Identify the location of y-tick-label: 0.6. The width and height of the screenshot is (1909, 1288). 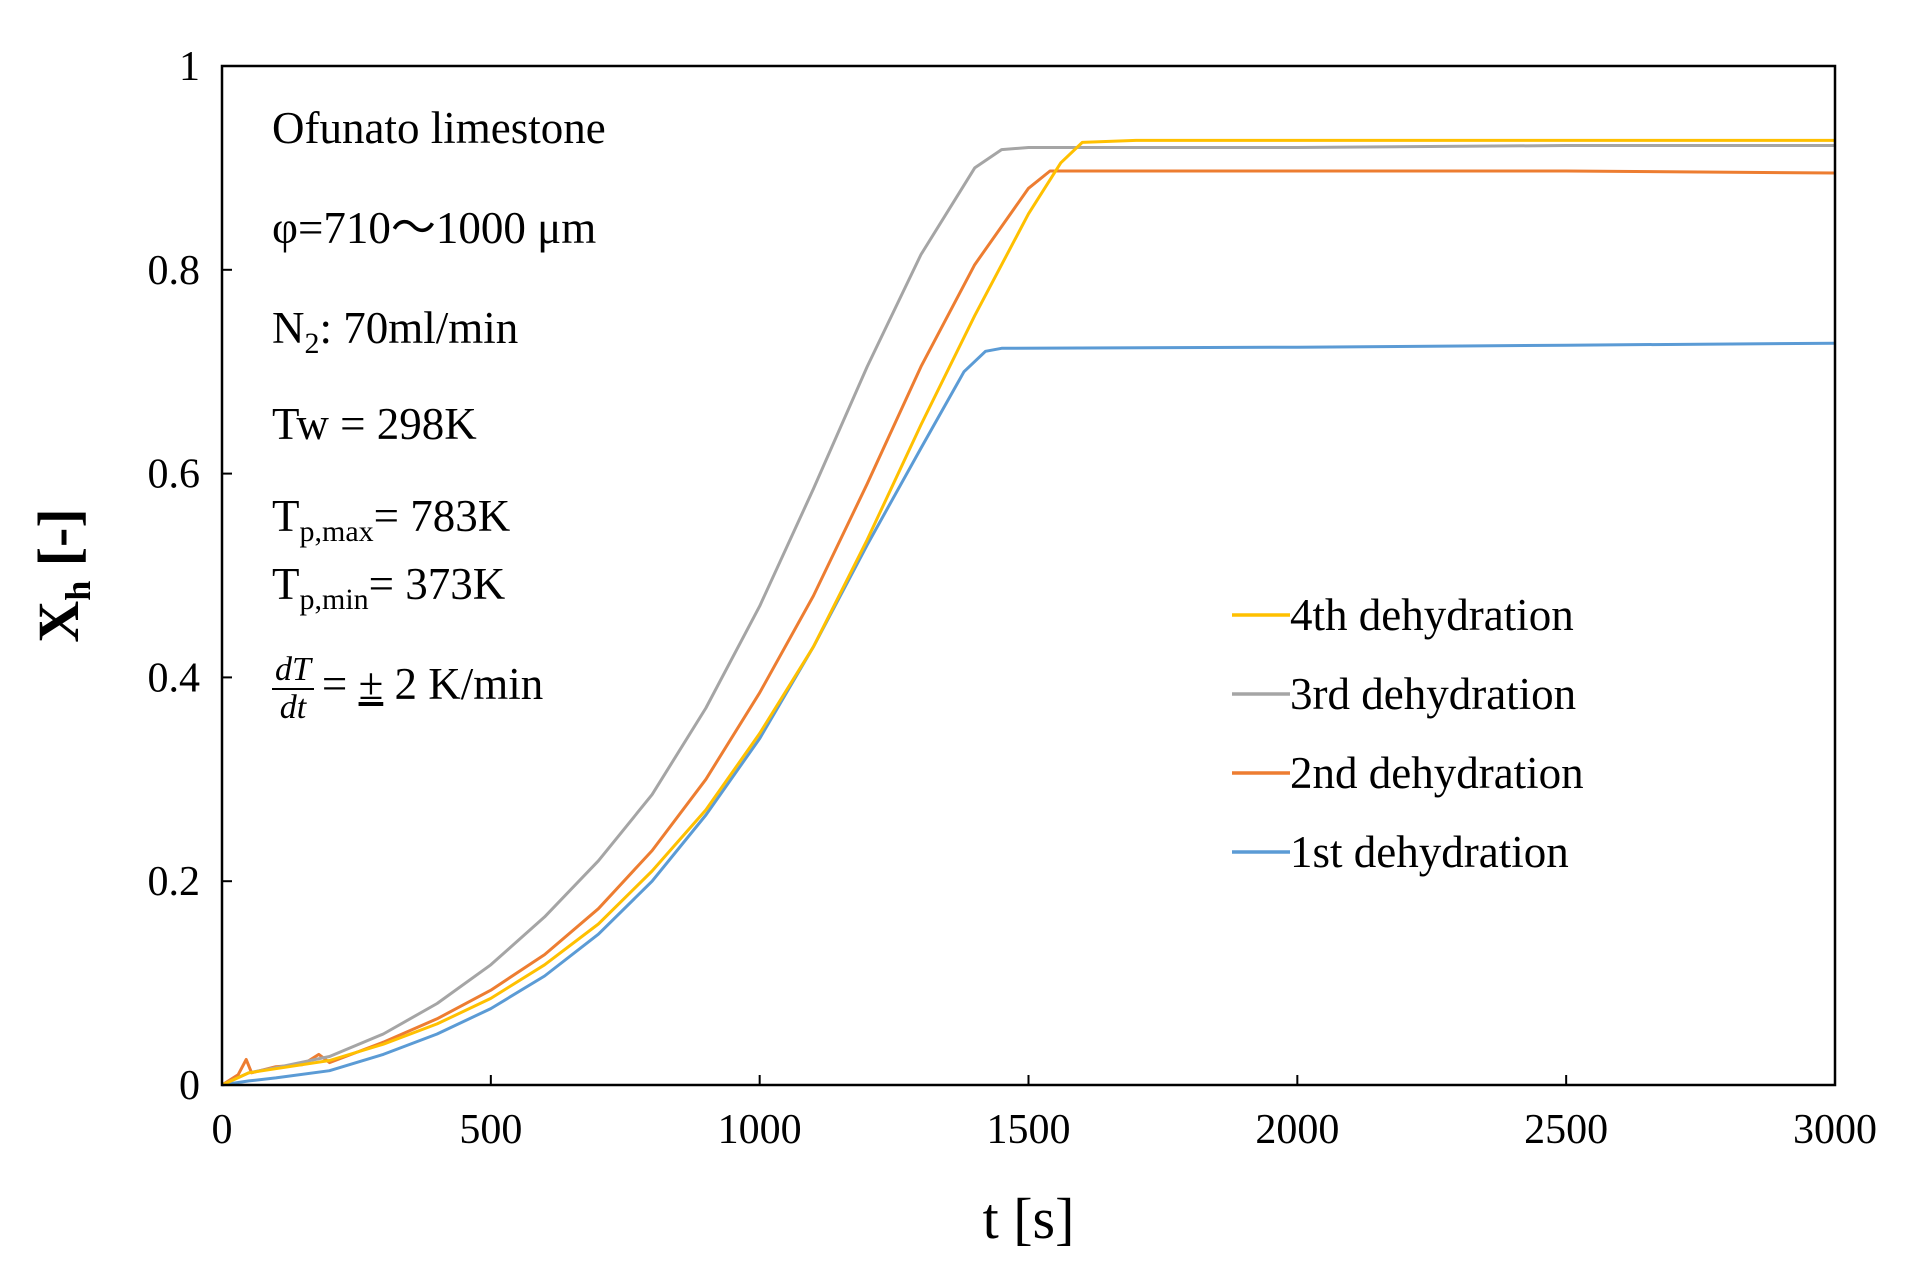
(174, 475).